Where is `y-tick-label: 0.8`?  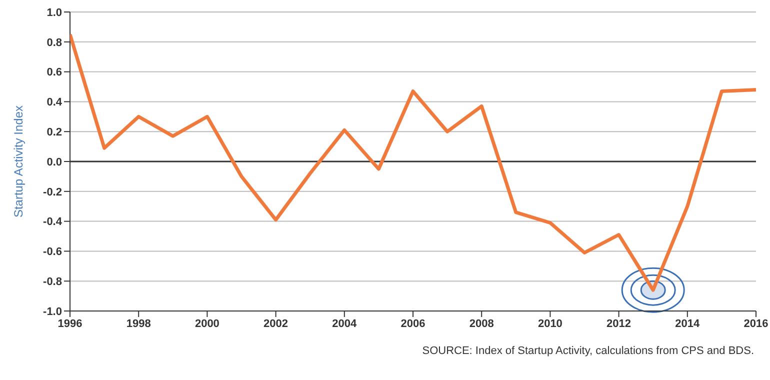
y-tick-label: 0.8 is located at coordinates (54, 42).